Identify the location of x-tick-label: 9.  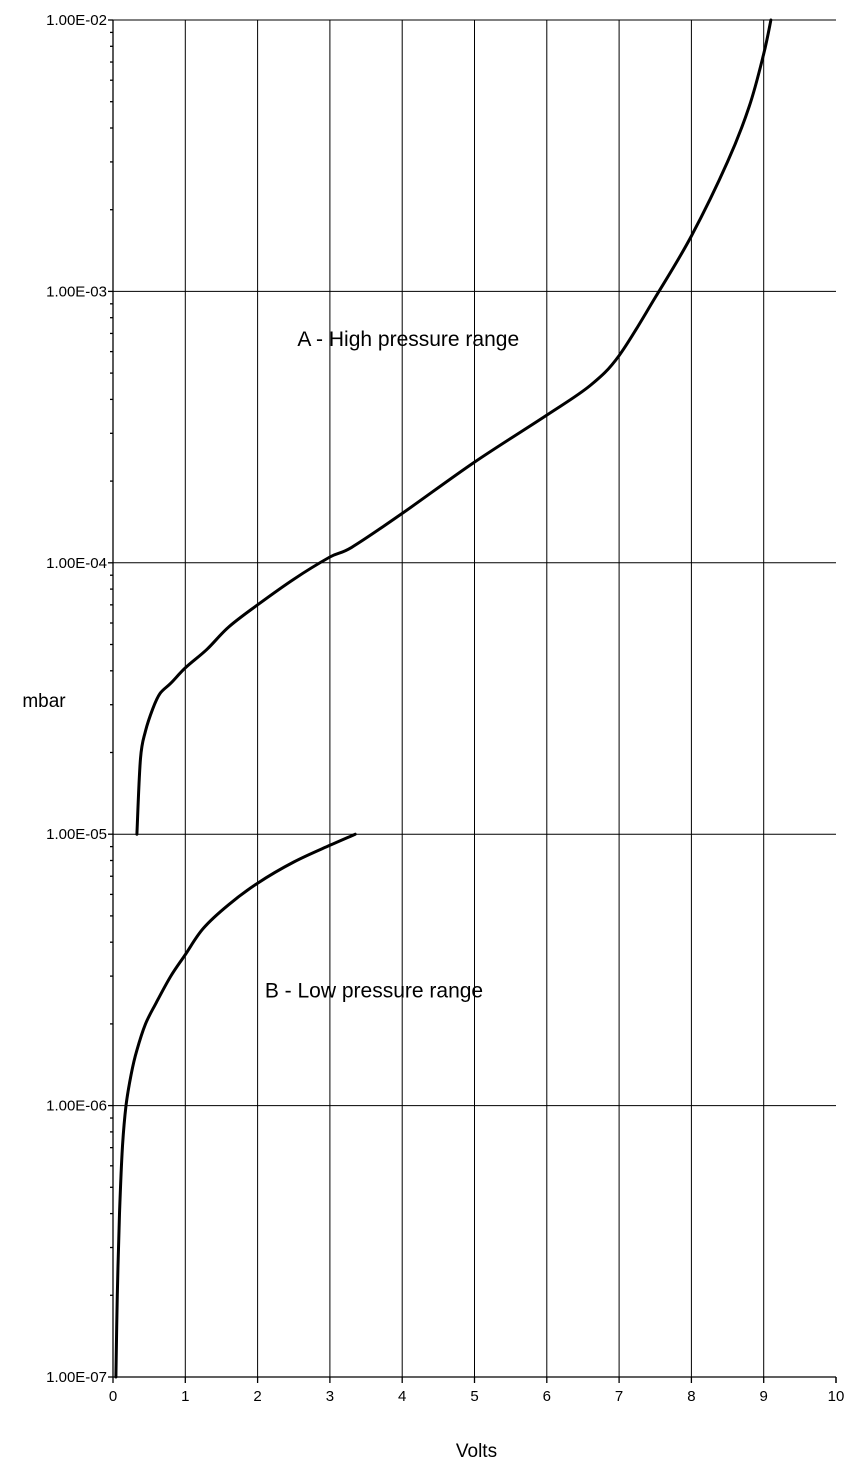
(764, 1396).